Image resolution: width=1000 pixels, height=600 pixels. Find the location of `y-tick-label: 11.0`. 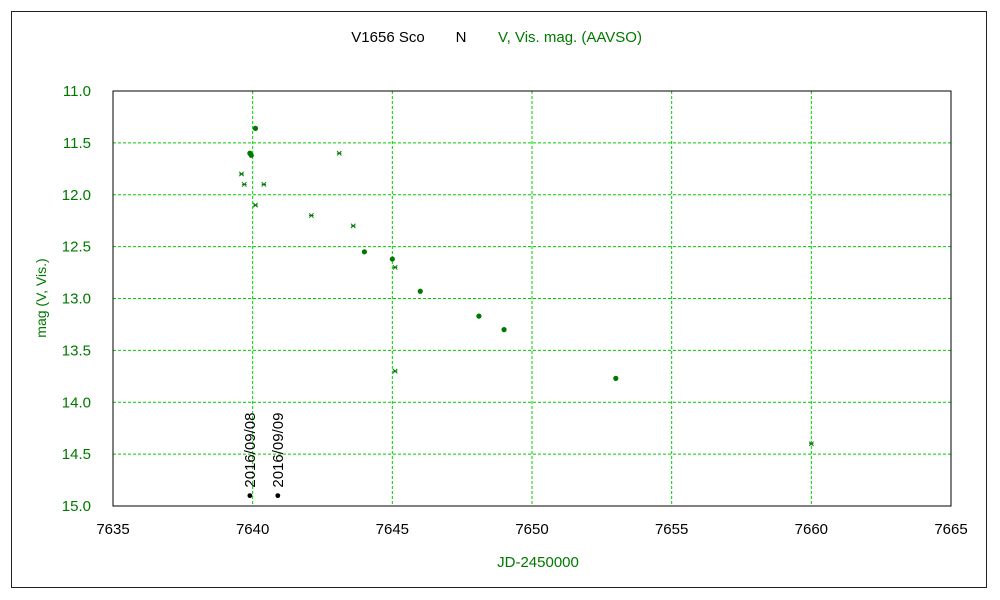

y-tick-label: 11.0 is located at coordinates (77, 91).